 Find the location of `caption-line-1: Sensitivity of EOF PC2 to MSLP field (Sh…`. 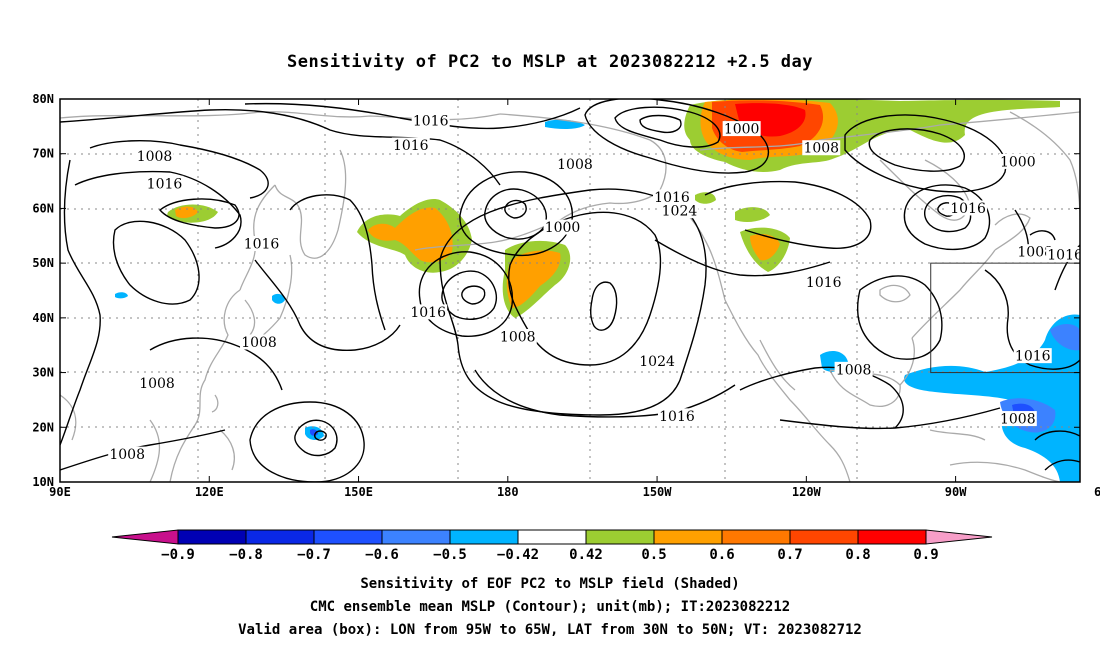

caption-line-1: Sensitivity of EOF PC2 to MSLP field (Sh… is located at coordinates (549, 584).